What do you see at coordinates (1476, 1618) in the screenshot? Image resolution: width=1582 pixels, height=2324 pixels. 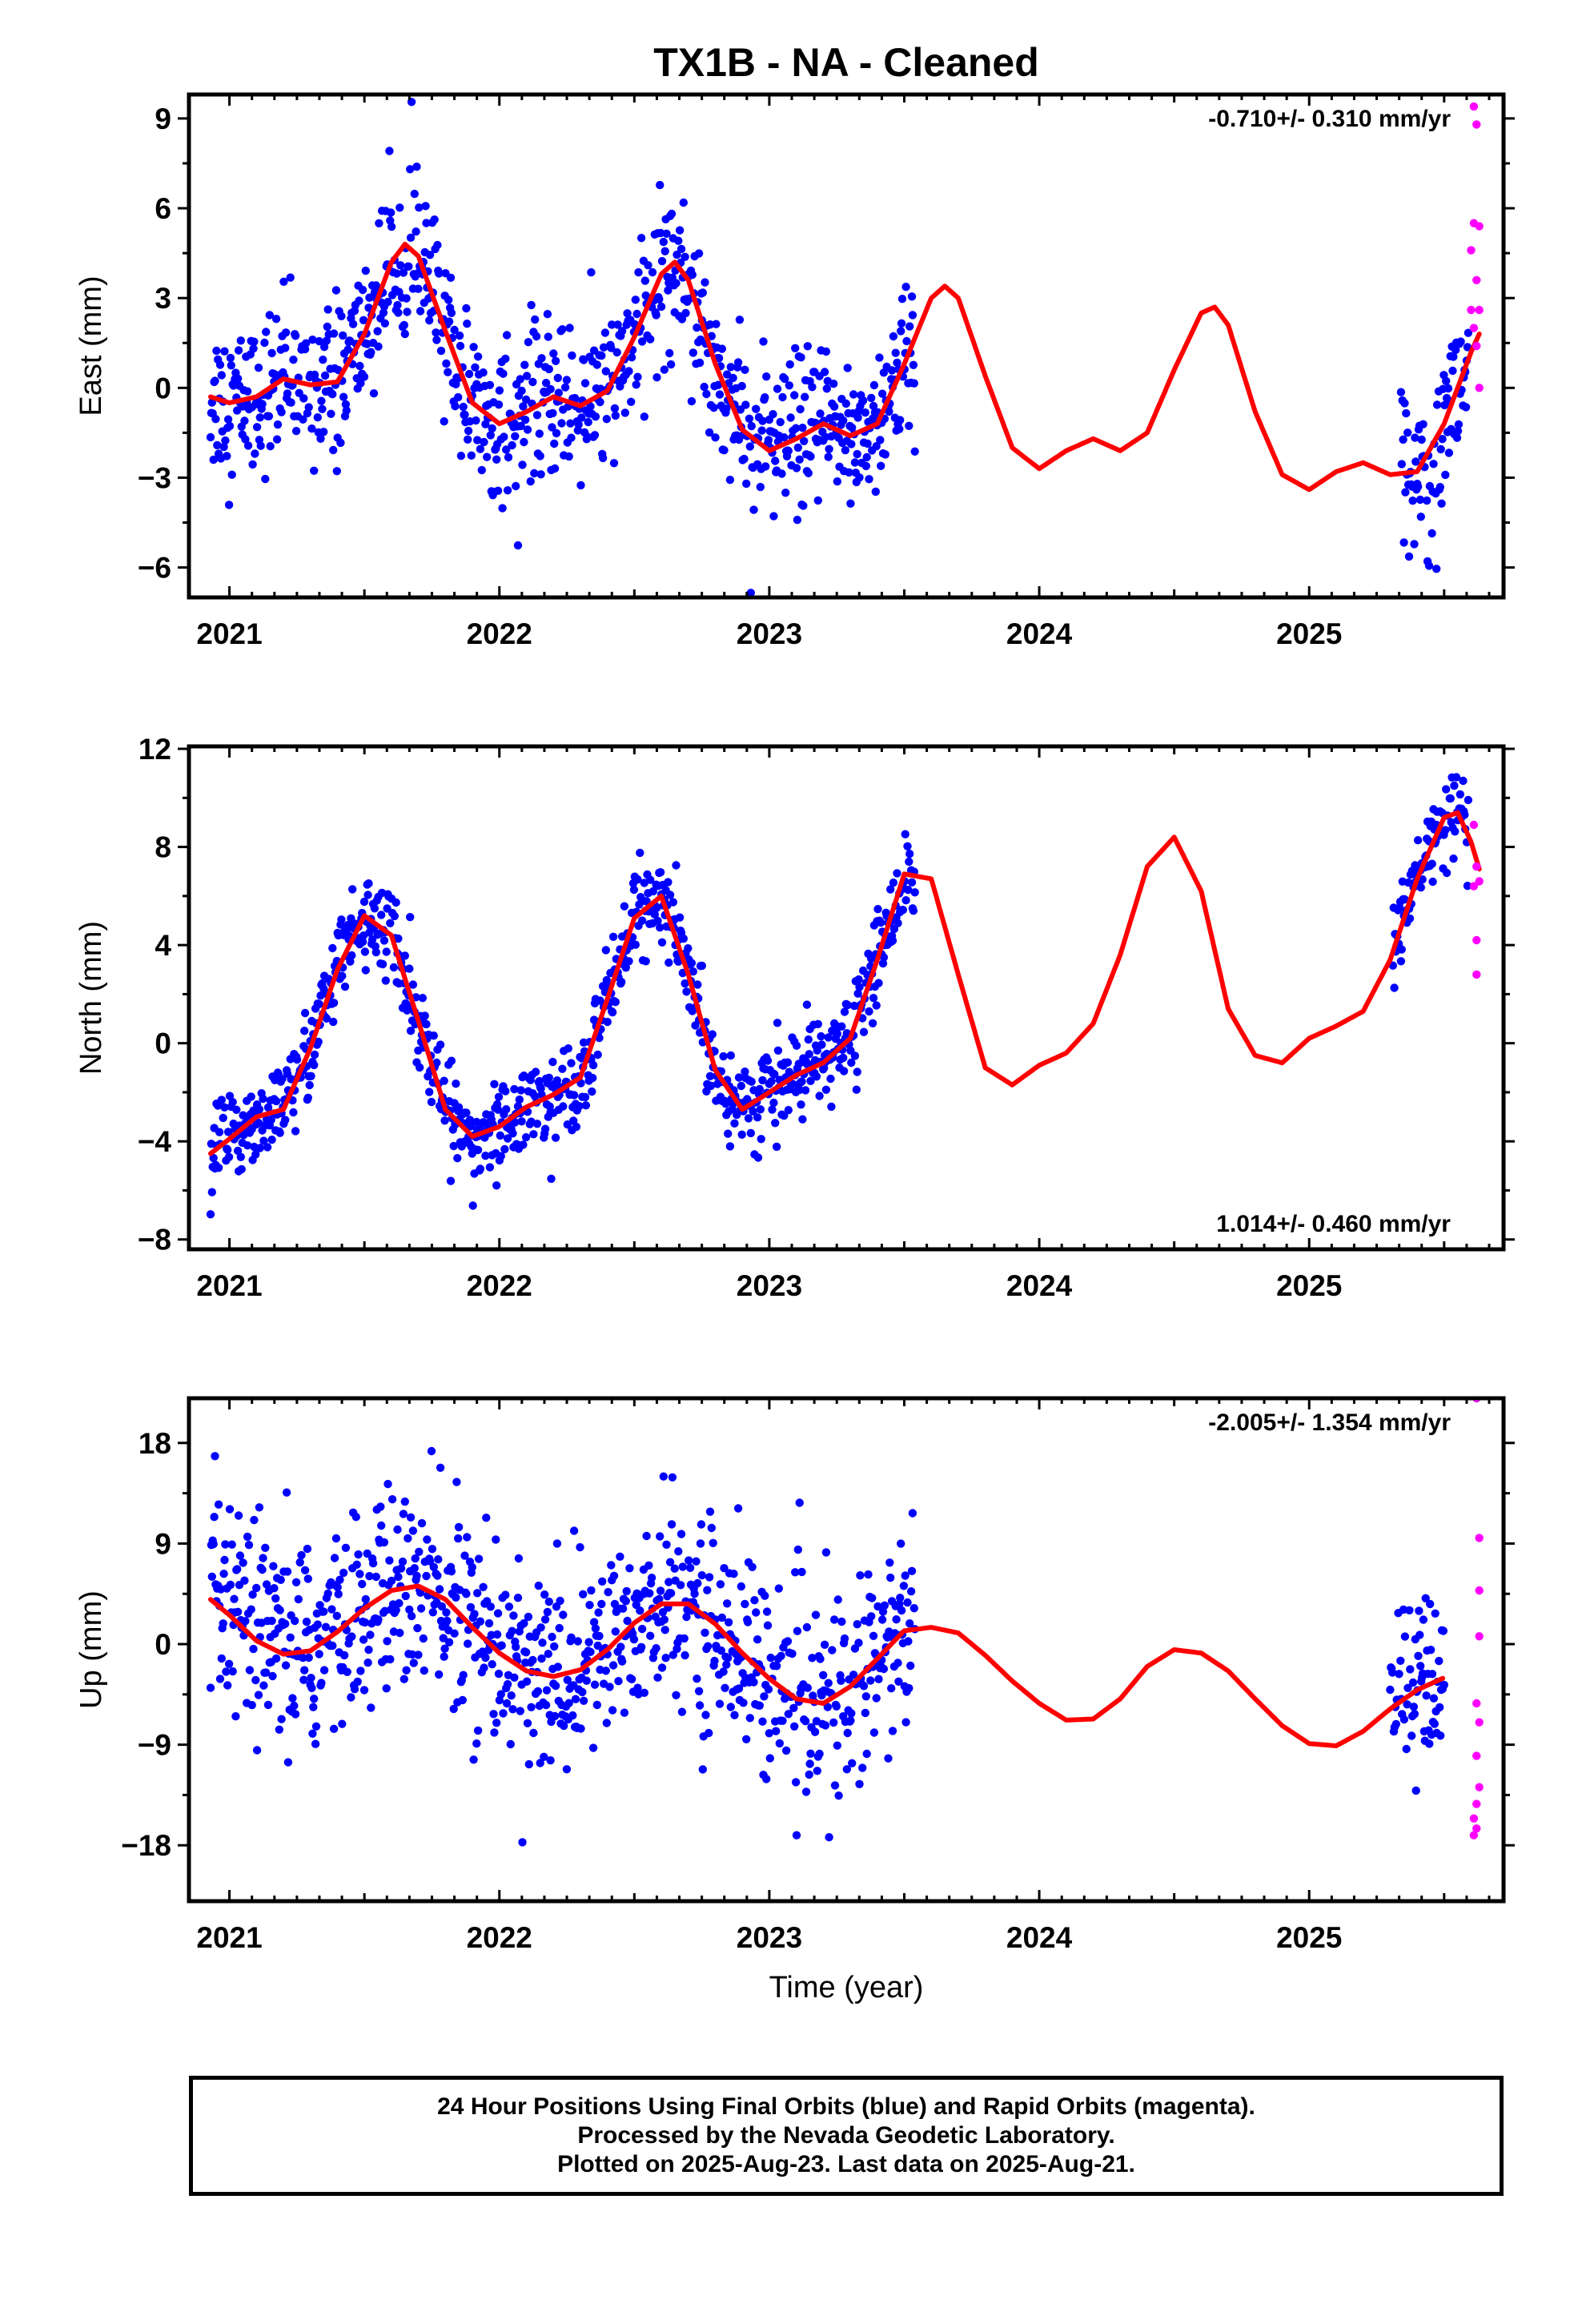 I see `rapid-orbit-points` at bounding box center [1476, 1618].